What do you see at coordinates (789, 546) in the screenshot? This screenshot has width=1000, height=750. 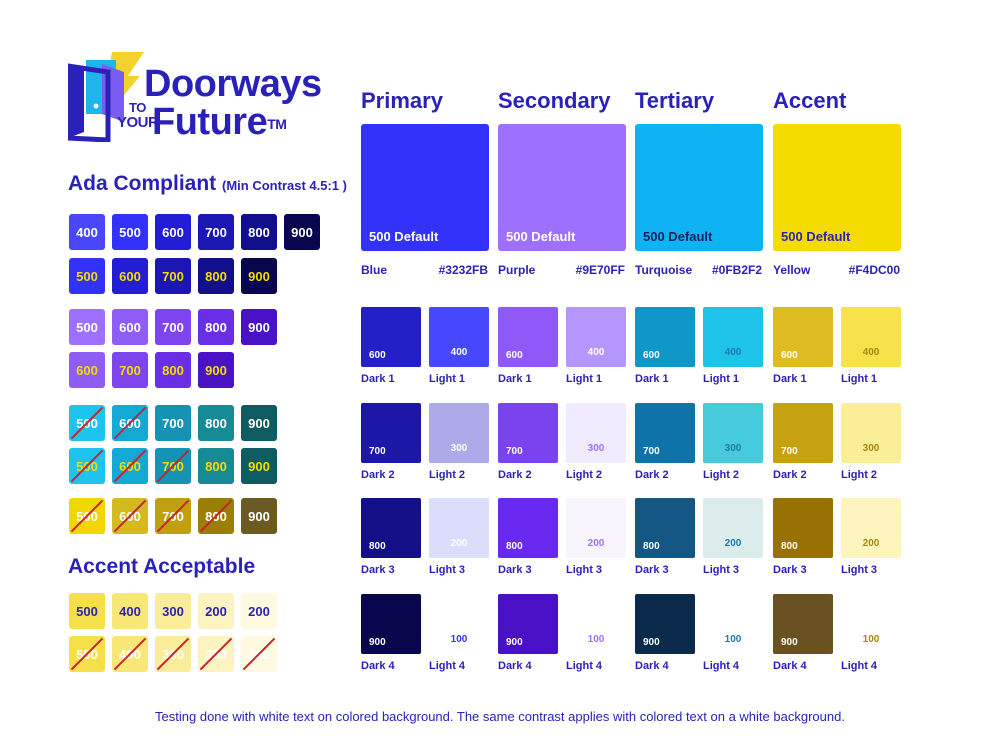 I see `shade-number: 800` at bounding box center [789, 546].